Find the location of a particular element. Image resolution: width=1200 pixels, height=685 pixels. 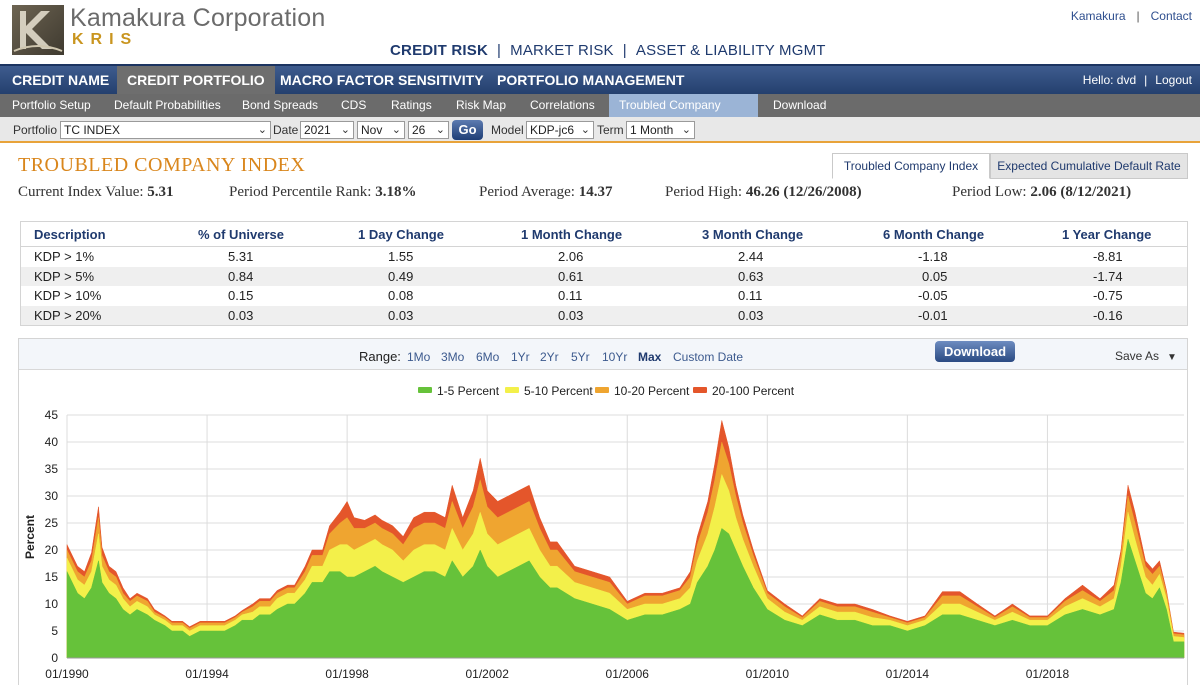

table-cell: -1.74 is located at coordinates (1108, 276).